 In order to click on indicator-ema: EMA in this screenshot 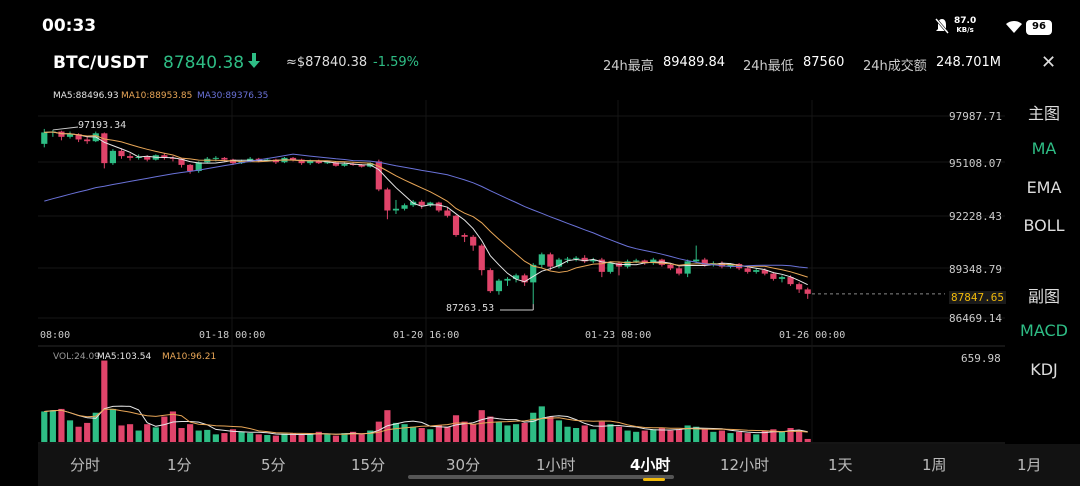, I will do `click(1044, 187)`.